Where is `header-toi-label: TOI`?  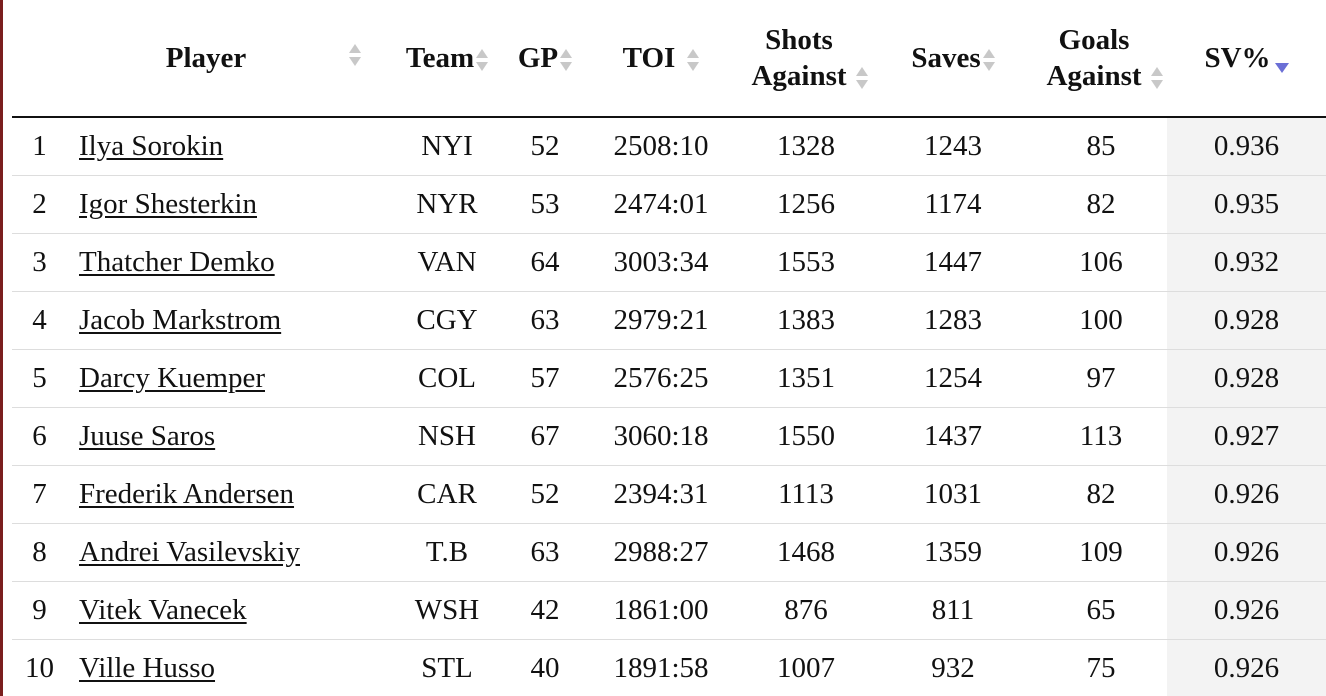
header-toi-label: TOI is located at coordinates (649, 58).